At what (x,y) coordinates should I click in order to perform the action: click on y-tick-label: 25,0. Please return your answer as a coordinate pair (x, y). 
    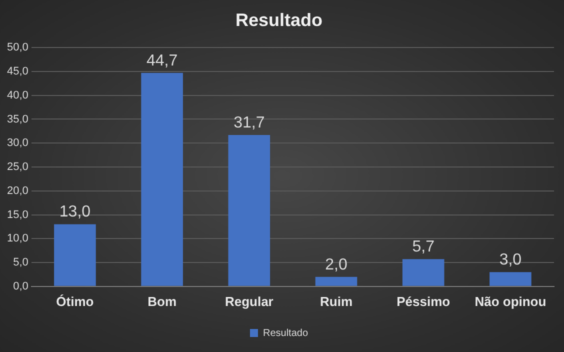
    Looking at the image, I should click on (17, 167).